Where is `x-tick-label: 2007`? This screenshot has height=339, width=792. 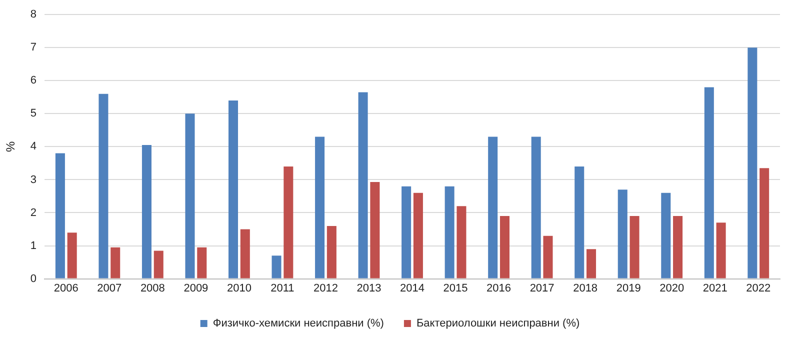
x-tick-label: 2007 is located at coordinates (109, 288).